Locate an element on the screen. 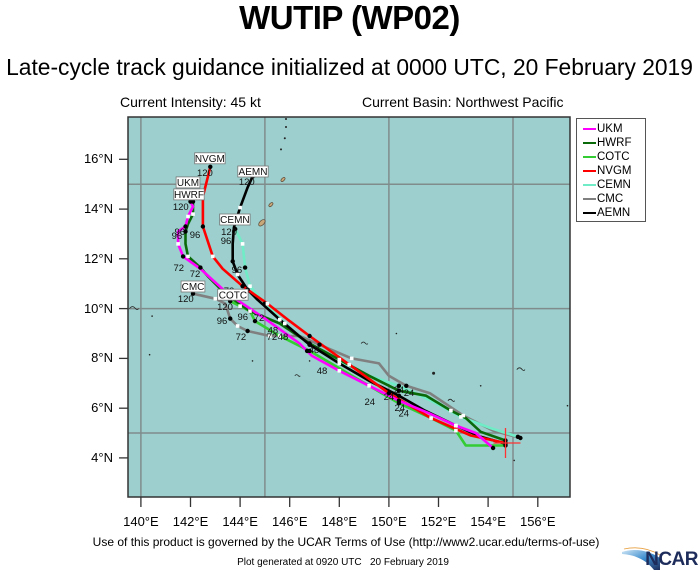 This screenshot has width=699, height=571. model-label-aemn: AEMN is located at coordinates (253, 171).